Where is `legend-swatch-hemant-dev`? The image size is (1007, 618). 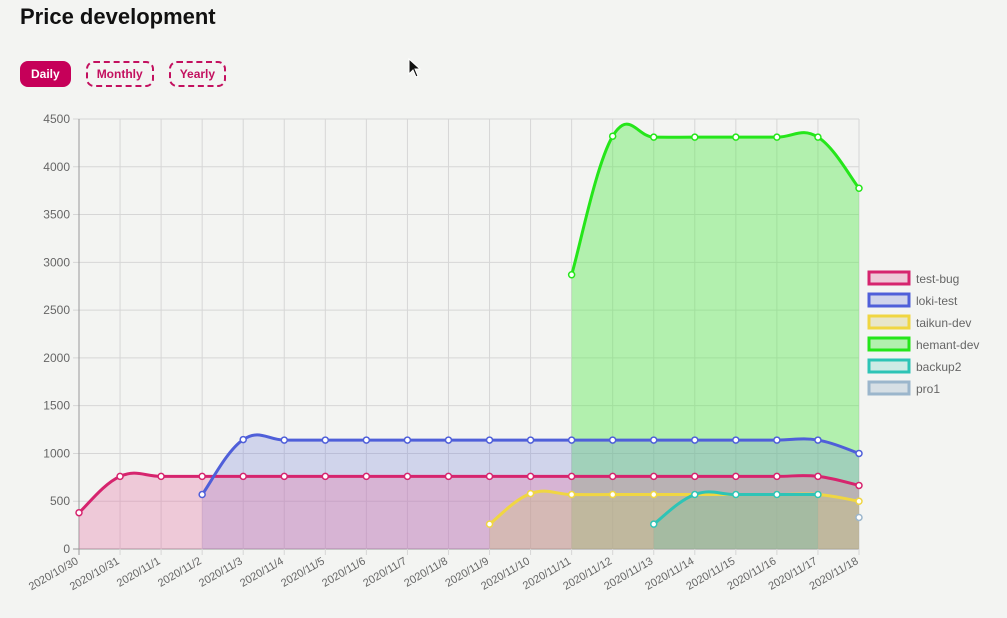
legend-swatch-hemant-dev is located at coordinates (889, 344).